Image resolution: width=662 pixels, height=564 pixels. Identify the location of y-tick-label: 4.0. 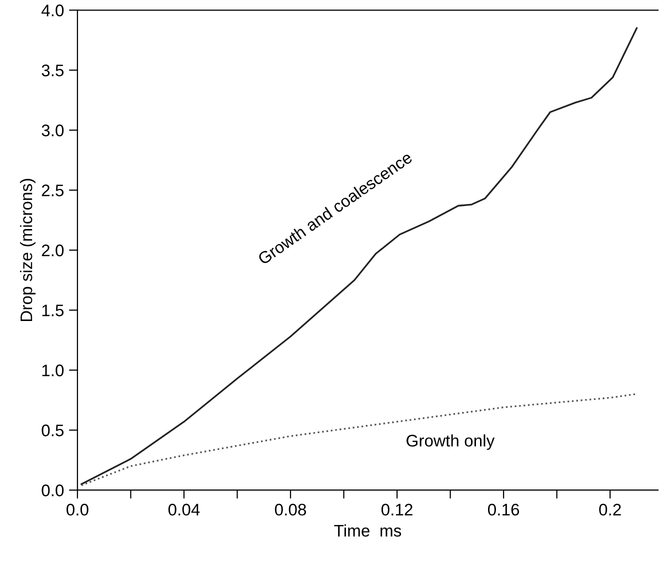
(52, 10).